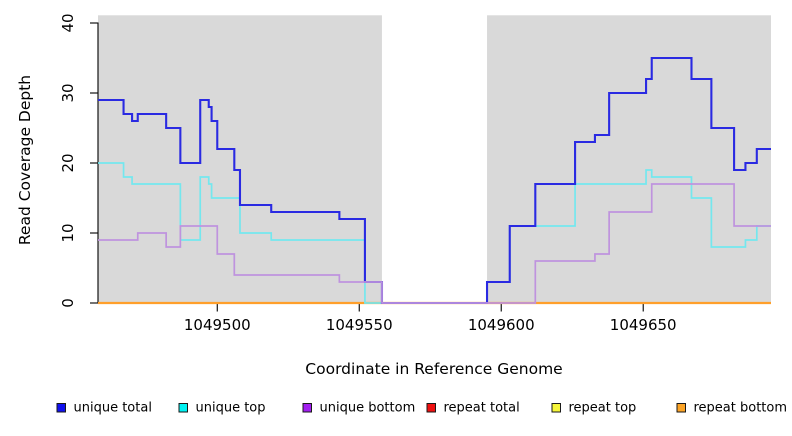 Image resolution: width=792 pixels, height=436 pixels. Describe the element at coordinates (433, 369) in the screenshot. I see `x-axis-title: Coordinate in Reference Genome` at that location.